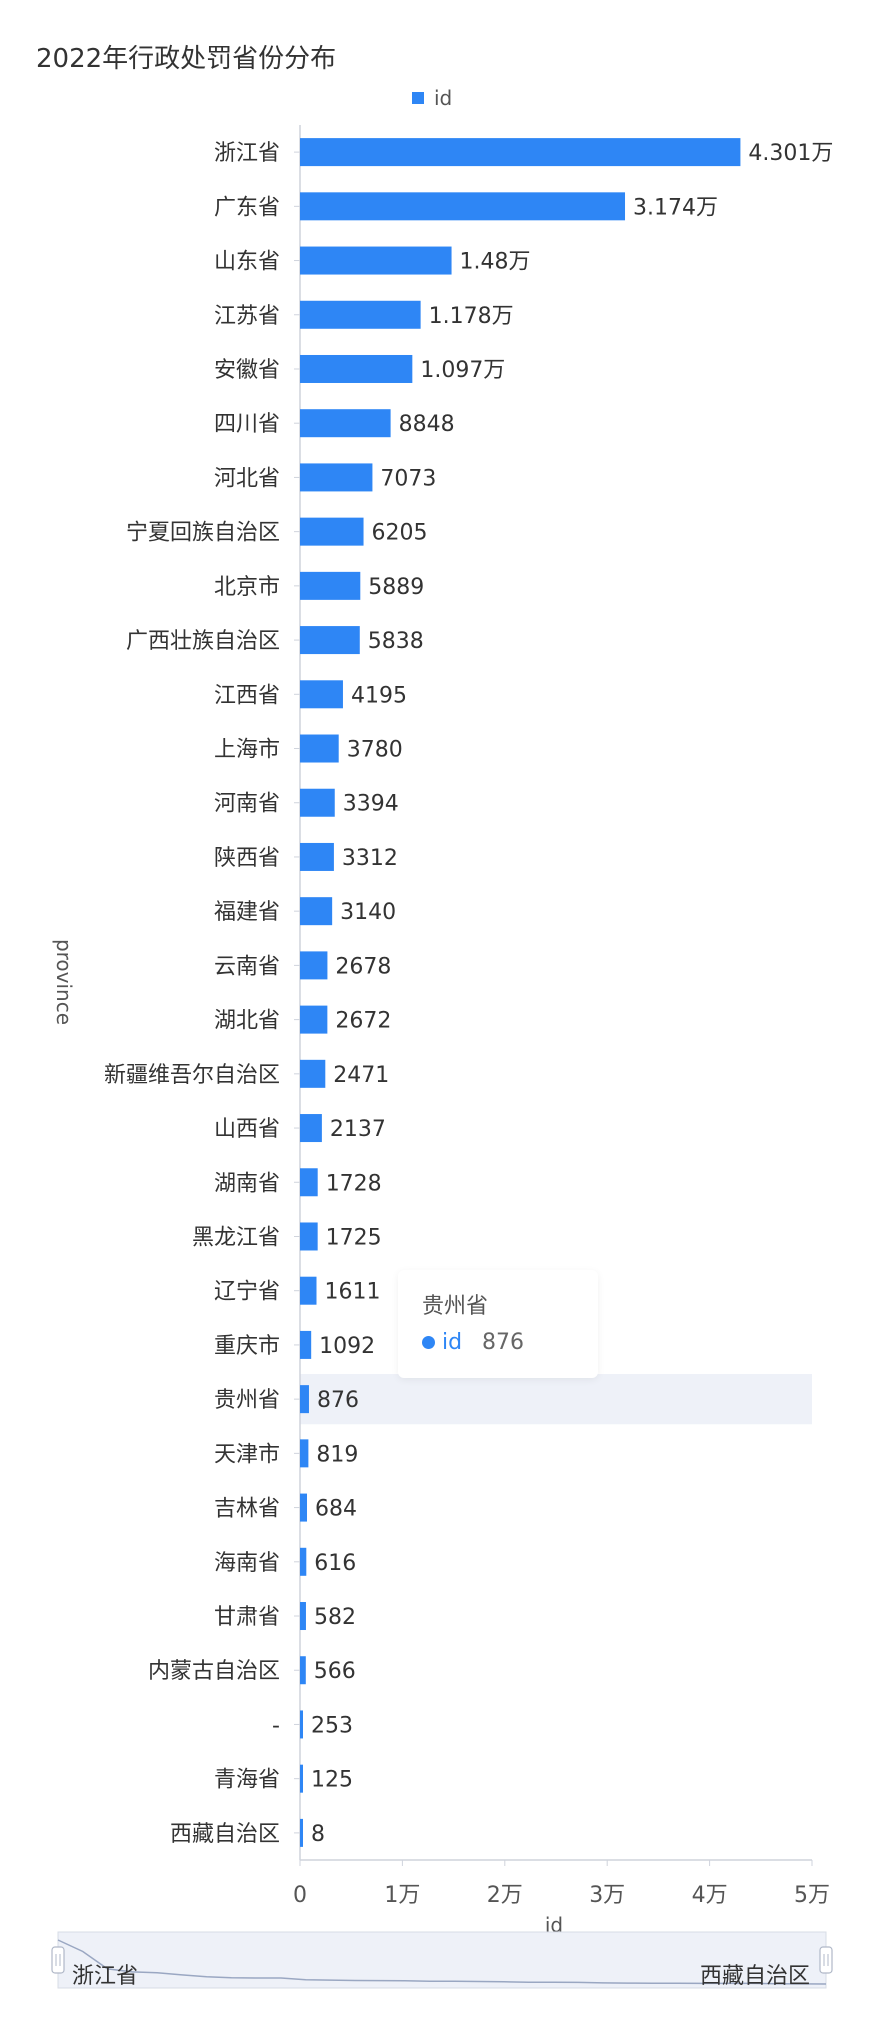 The height and width of the screenshot is (2030, 890). I want to click on y-tick-label: 云南省, so click(247, 966).